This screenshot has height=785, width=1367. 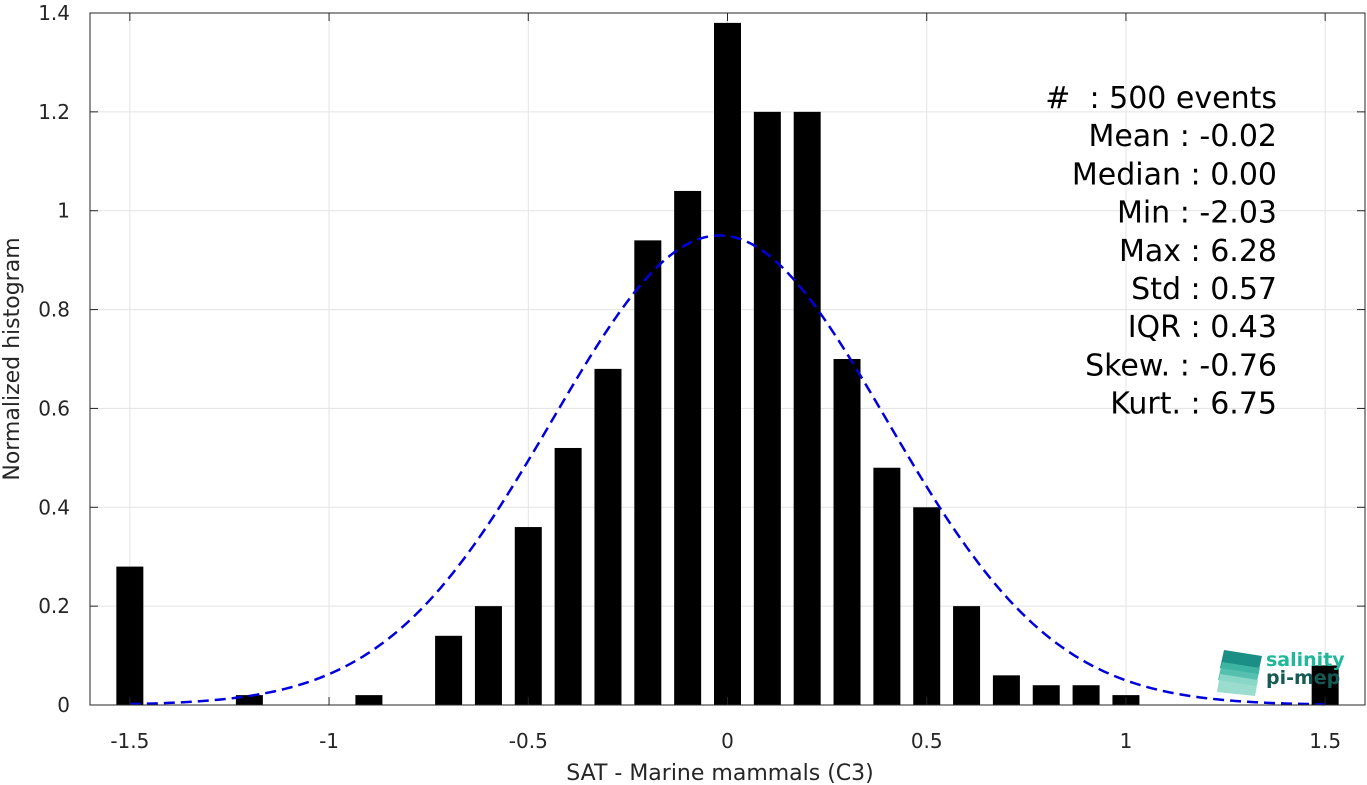 I want to click on stat-line: Skew. : -0.76, so click(x=1181, y=365).